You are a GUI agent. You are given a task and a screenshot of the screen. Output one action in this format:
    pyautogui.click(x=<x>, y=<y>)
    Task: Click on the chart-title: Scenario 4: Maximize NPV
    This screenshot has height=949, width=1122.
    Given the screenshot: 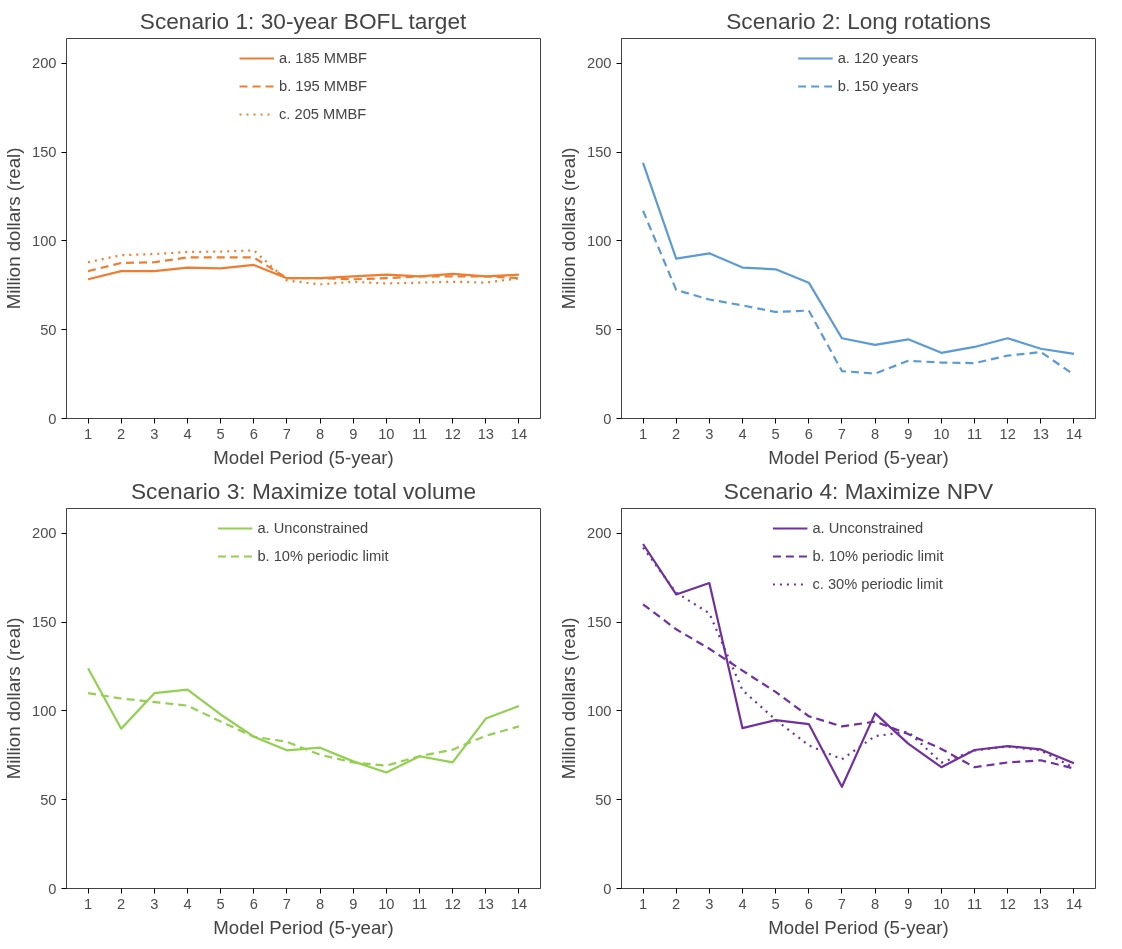 What is the action you would take?
    pyautogui.click(x=859, y=490)
    